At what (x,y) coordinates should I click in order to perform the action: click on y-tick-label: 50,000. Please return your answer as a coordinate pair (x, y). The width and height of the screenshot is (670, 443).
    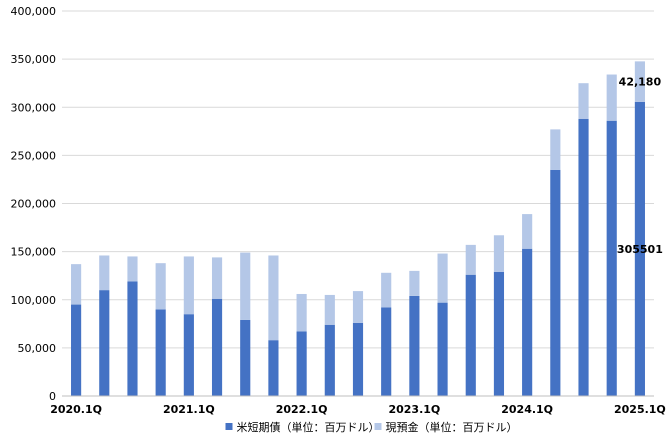
    Looking at the image, I should click on (37, 348).